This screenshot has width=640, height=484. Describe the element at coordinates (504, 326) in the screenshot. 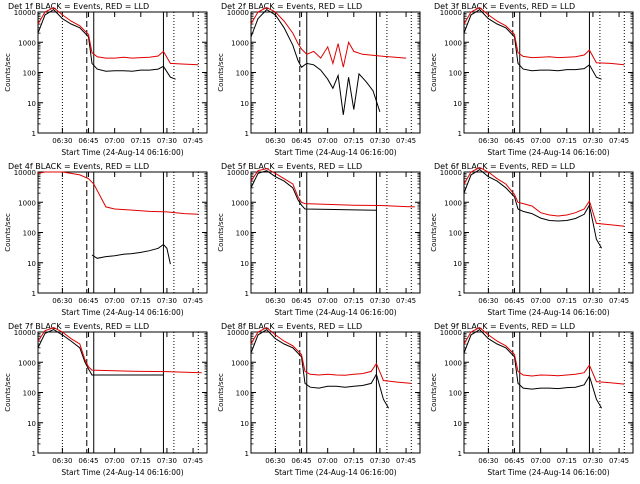

I see `chart-title: Det 9f BLACK = Events, RED = LLD` at that location.